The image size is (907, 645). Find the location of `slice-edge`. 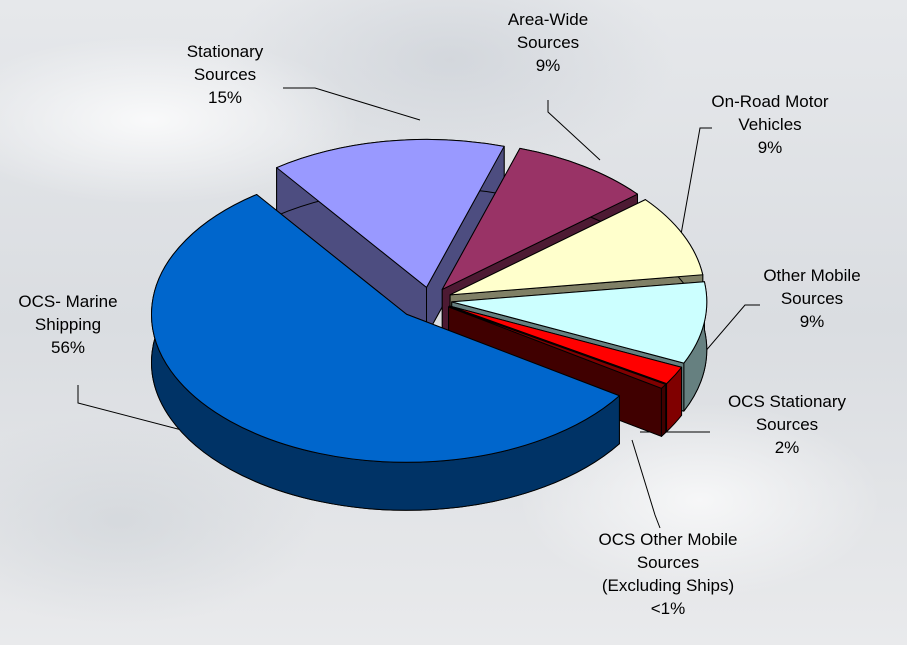

slice-edge is located at coordinates (663, 410).